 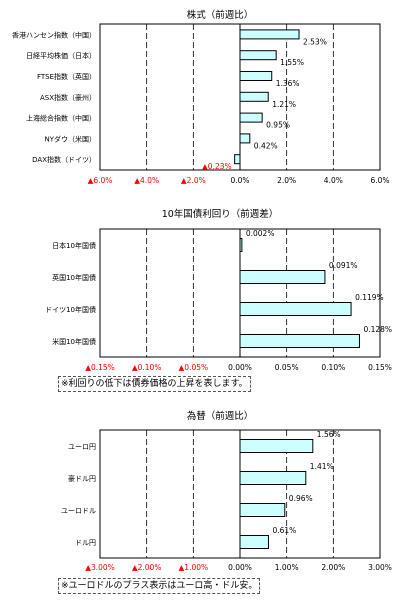 I want to click on chart-1-tick-label-2: ▲0.05%, so click(x=194, y=367).